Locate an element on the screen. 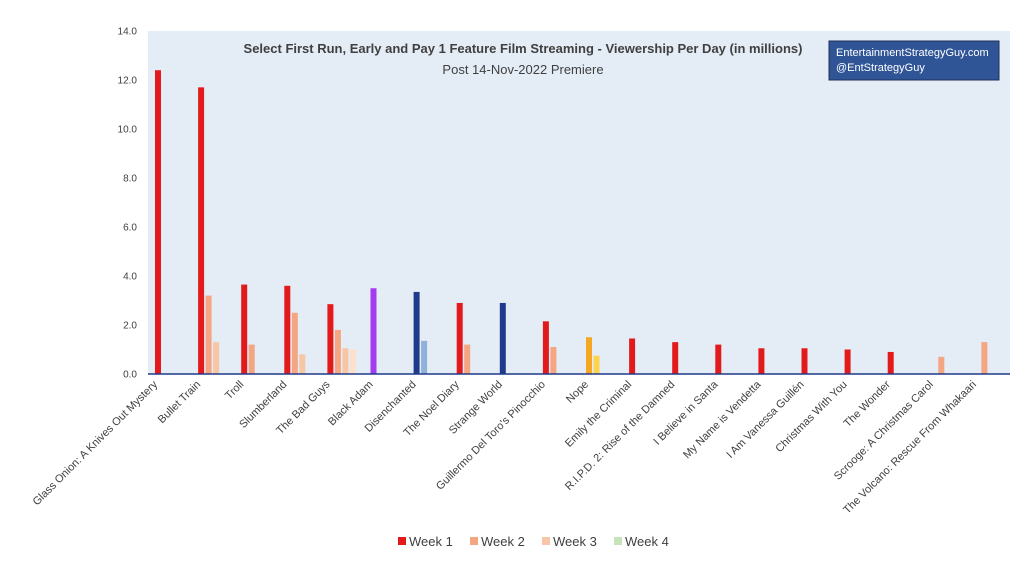 The height and width of the screenshot is (570, 1032). y-tick-label: 12.0 is located at coordinates (128, 81).